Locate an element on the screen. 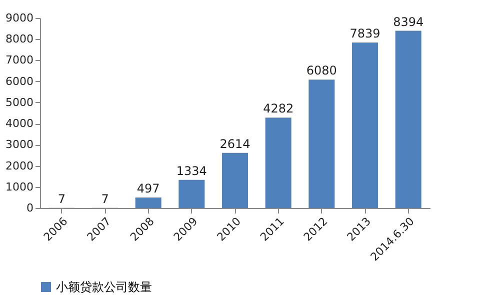 The image size is (480, 295). y-tick-label: 2000 is located at coordinates (20, 165).